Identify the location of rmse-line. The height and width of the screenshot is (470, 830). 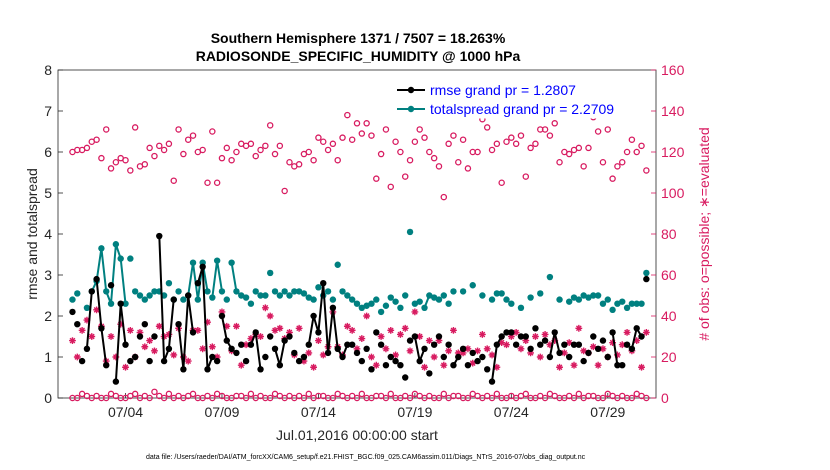
(185, 332).